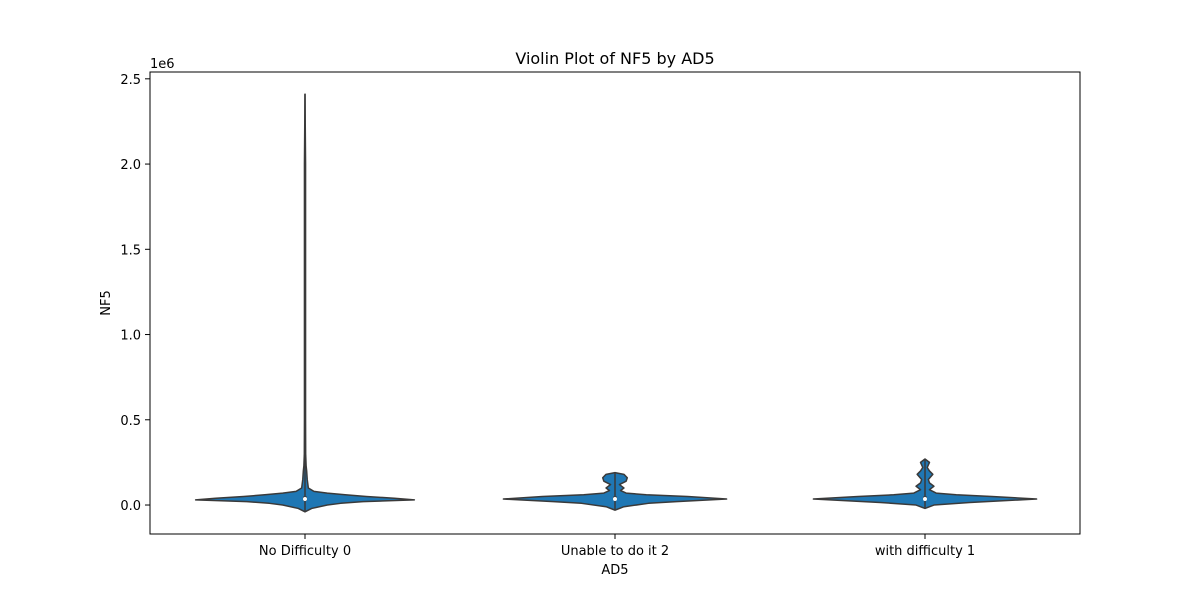  I want to click on y-tick-label: 0.0, so click(130, 506).